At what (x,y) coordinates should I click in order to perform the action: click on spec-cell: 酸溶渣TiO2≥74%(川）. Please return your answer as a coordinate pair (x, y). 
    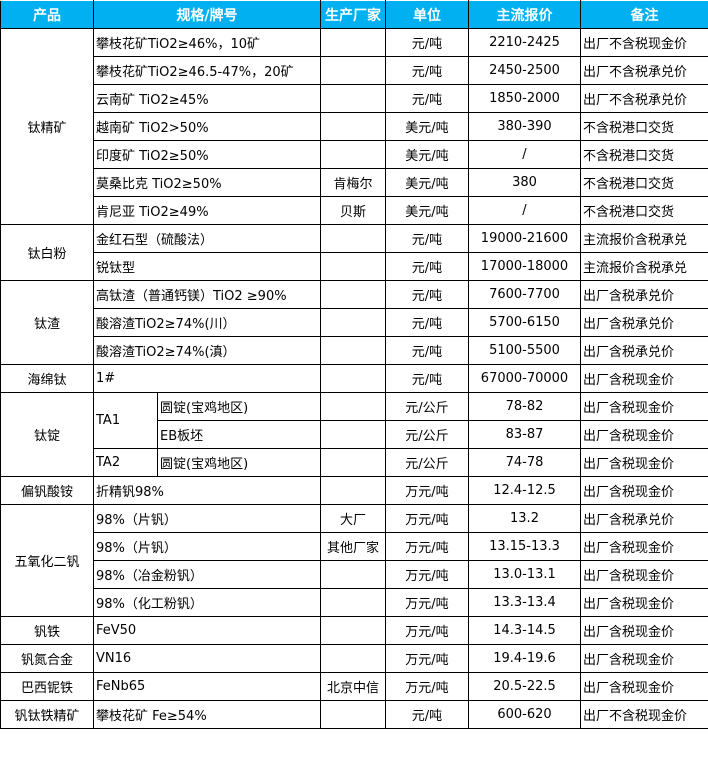
    Looking at the image, I should click on (207, 322).